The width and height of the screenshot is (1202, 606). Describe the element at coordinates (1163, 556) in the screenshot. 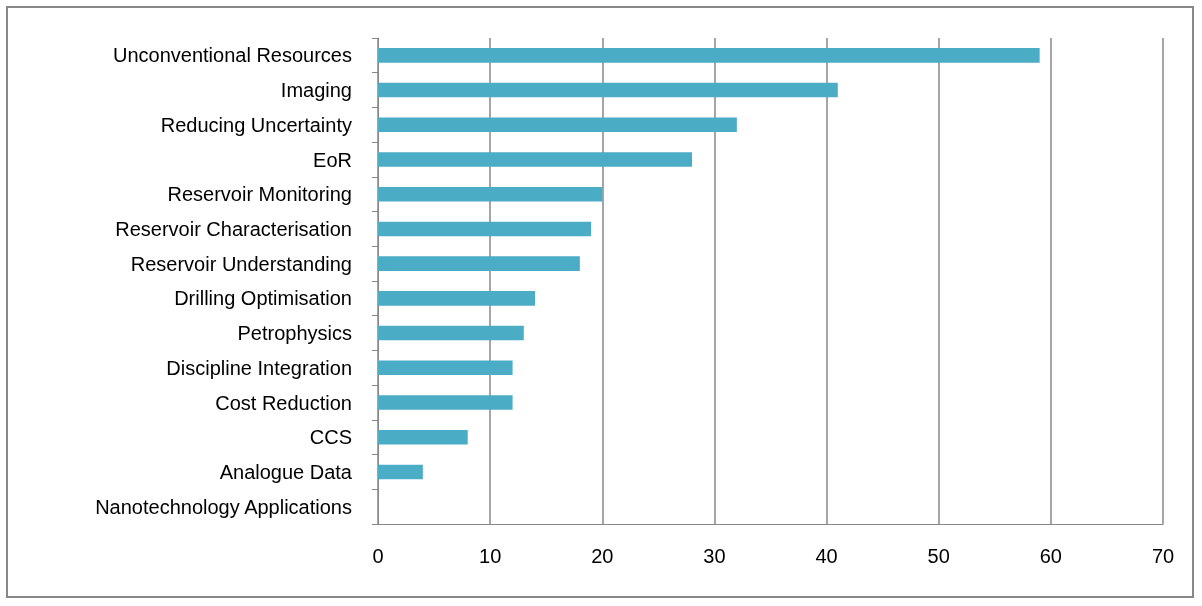

I see `x-tick-label: 70` at that location.